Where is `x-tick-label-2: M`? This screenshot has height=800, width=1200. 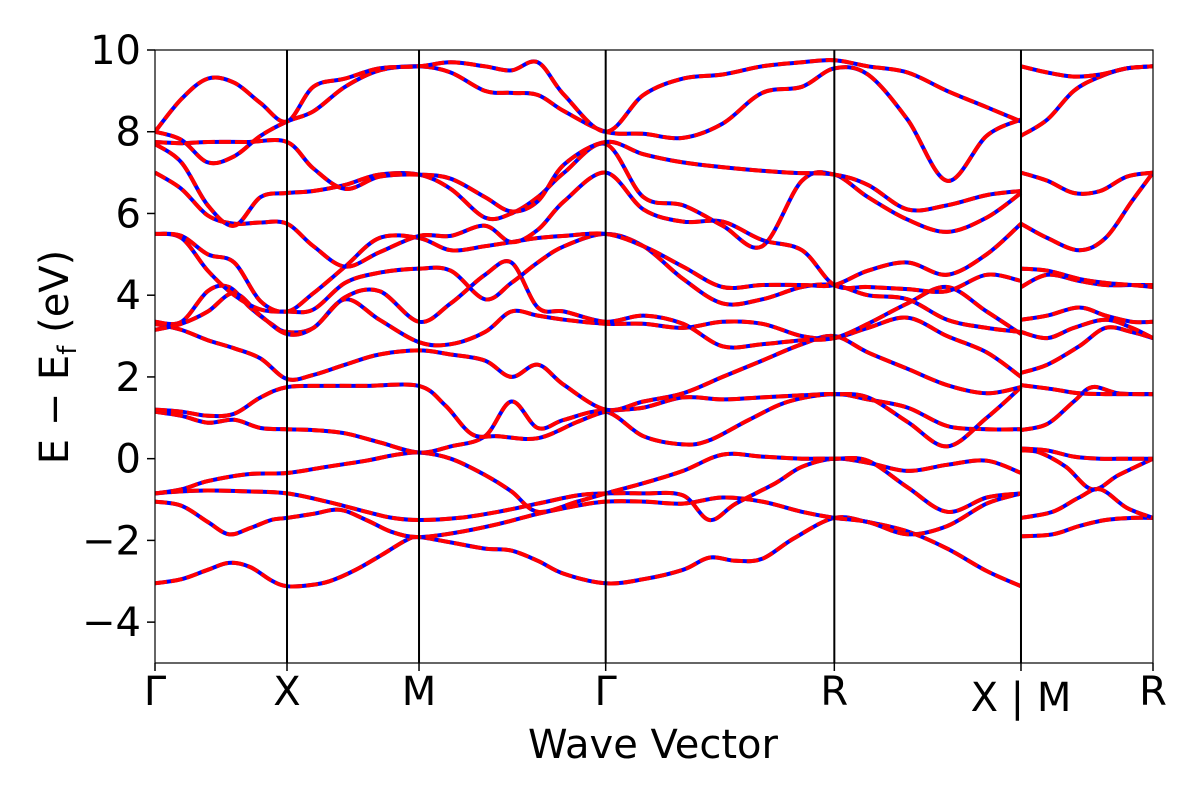 x-tick-label-2: M is located at coordinates (419, 692).